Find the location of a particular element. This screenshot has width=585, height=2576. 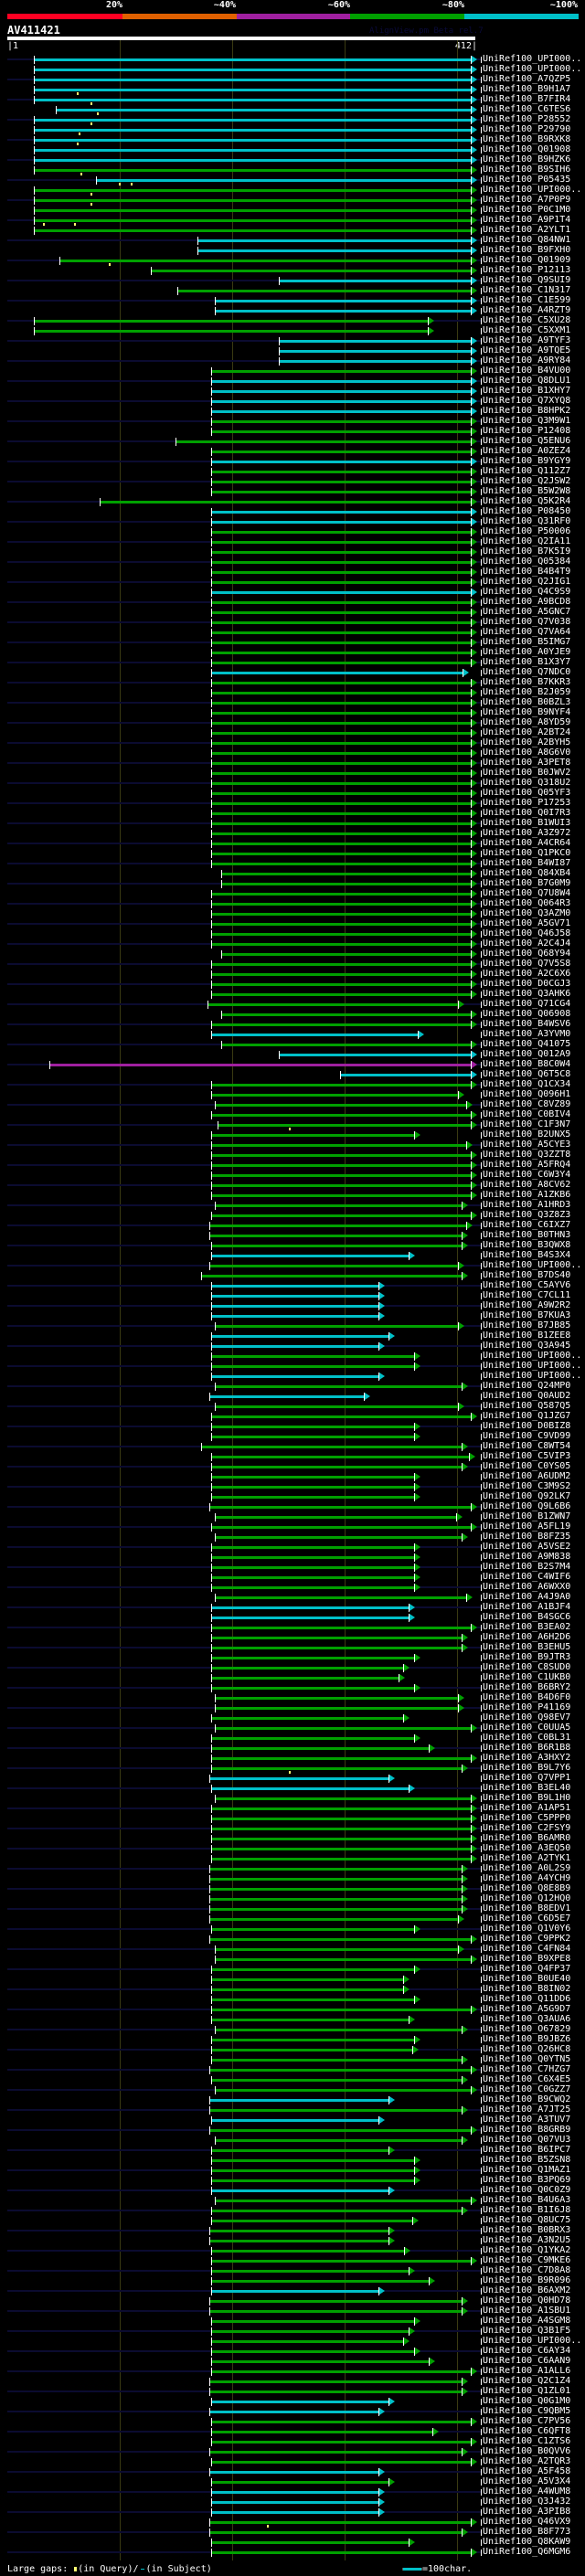

subject-label: UniRef100_C6W3Y4 is located at coordinates (527, 1175).